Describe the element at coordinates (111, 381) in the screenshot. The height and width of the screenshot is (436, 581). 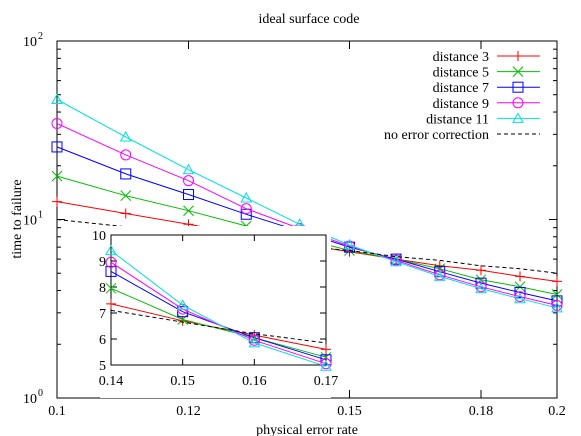
I see `inset-x-tick-label: 0.14` at that location.